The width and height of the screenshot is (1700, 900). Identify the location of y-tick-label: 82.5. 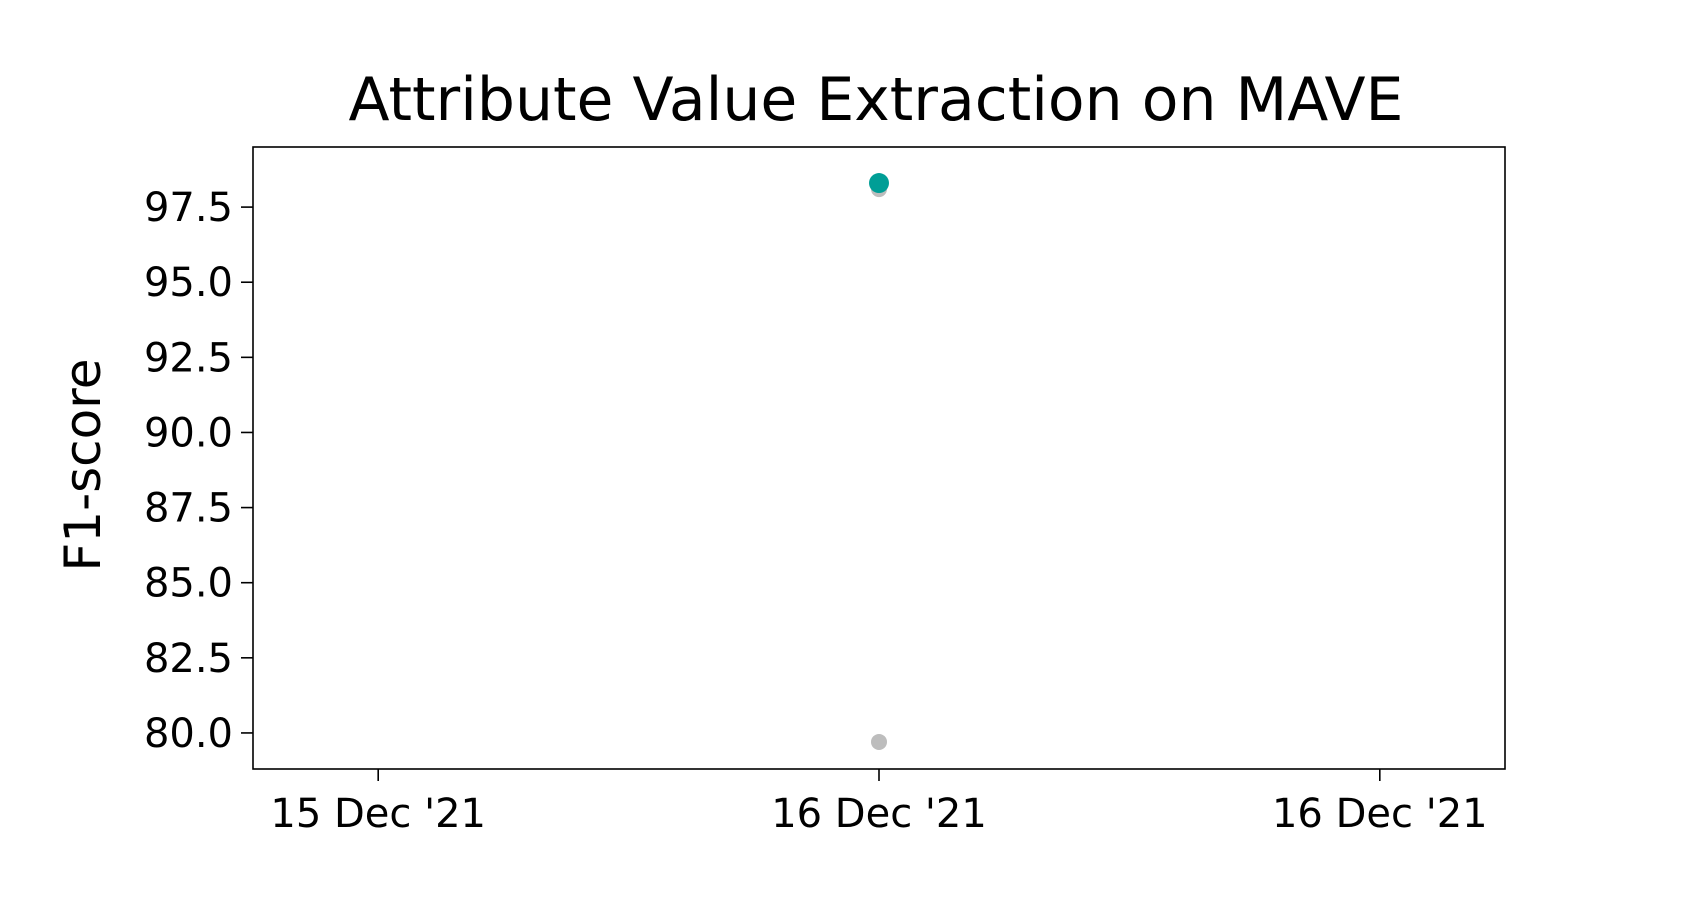
(188, 659).